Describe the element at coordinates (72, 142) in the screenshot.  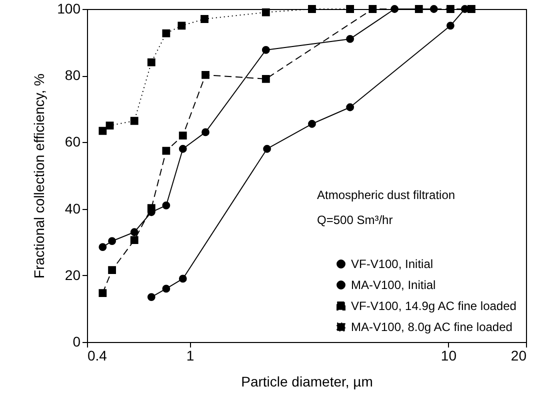
I see `y-tick-label: 60` at that location.